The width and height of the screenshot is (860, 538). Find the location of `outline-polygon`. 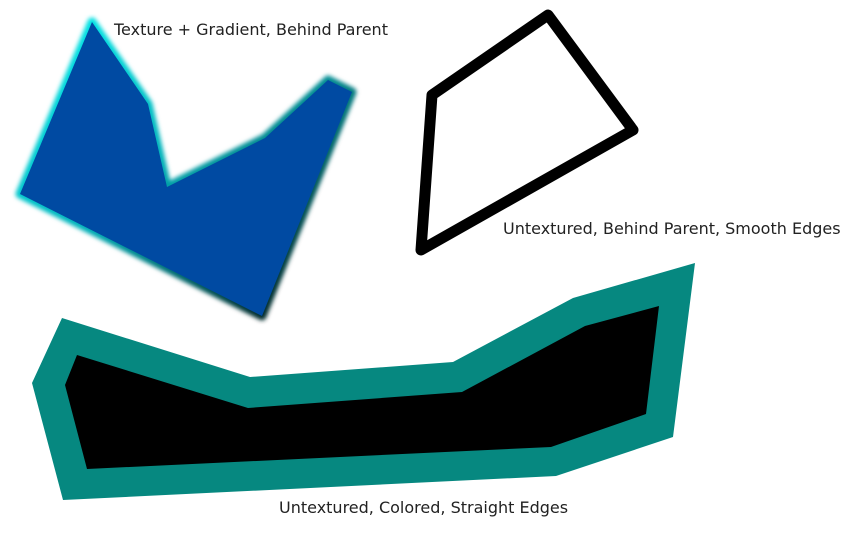

outline-polygon is located at coordinates (527, 132).